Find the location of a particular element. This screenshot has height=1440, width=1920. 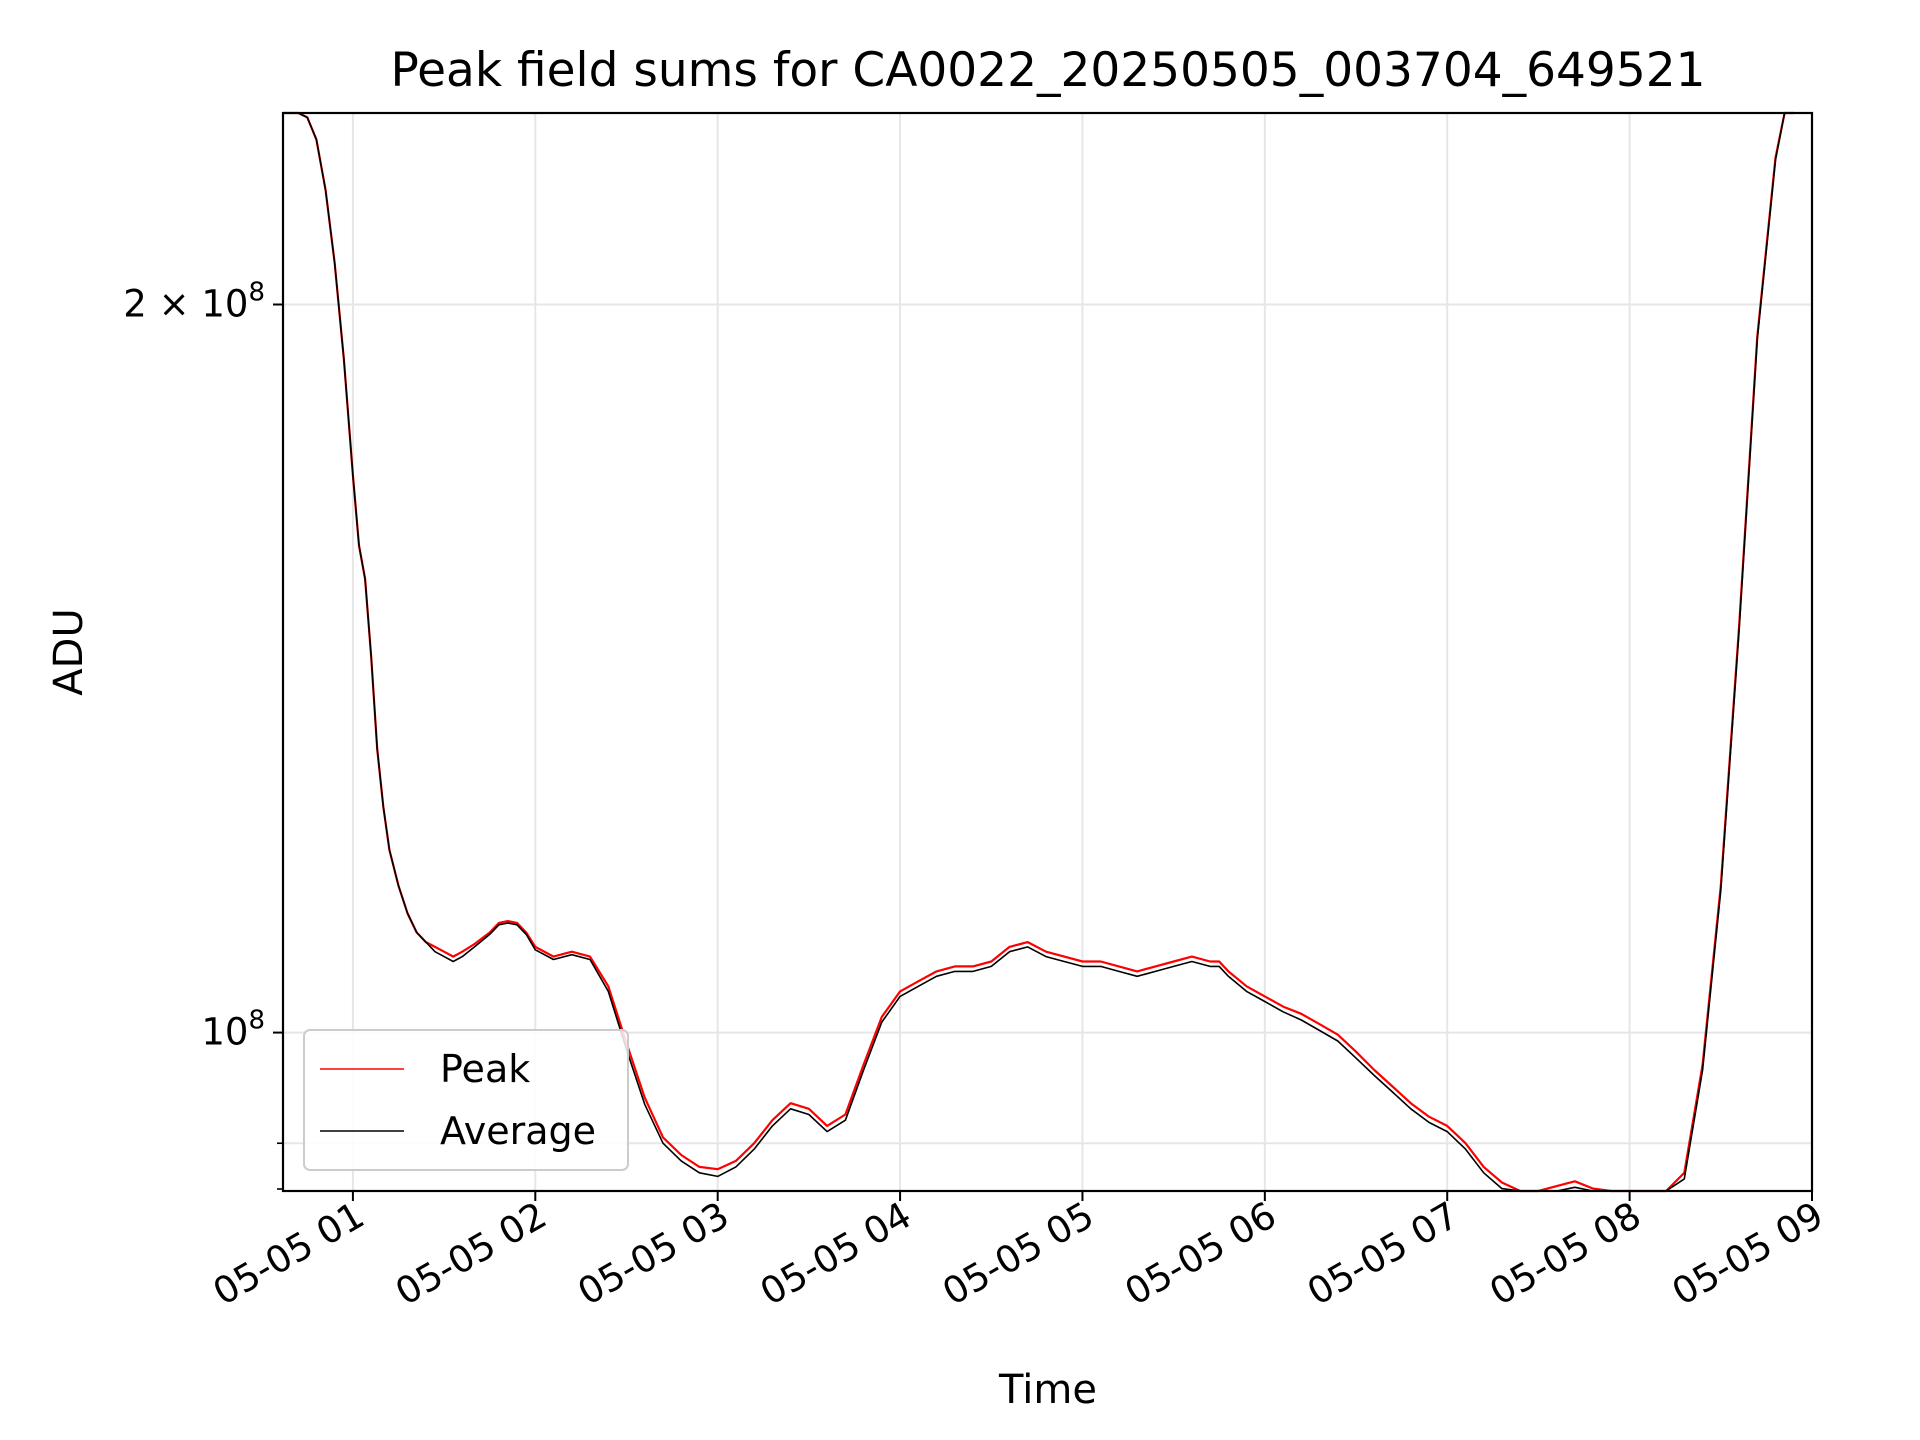

legend-box is located at coordinates (466, 1100).